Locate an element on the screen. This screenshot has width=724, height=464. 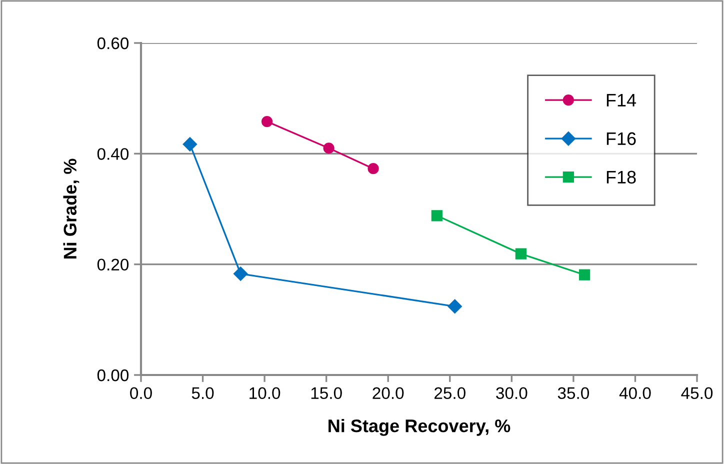
x-tick-label: 5.0 is located at coordinates (203, 393).